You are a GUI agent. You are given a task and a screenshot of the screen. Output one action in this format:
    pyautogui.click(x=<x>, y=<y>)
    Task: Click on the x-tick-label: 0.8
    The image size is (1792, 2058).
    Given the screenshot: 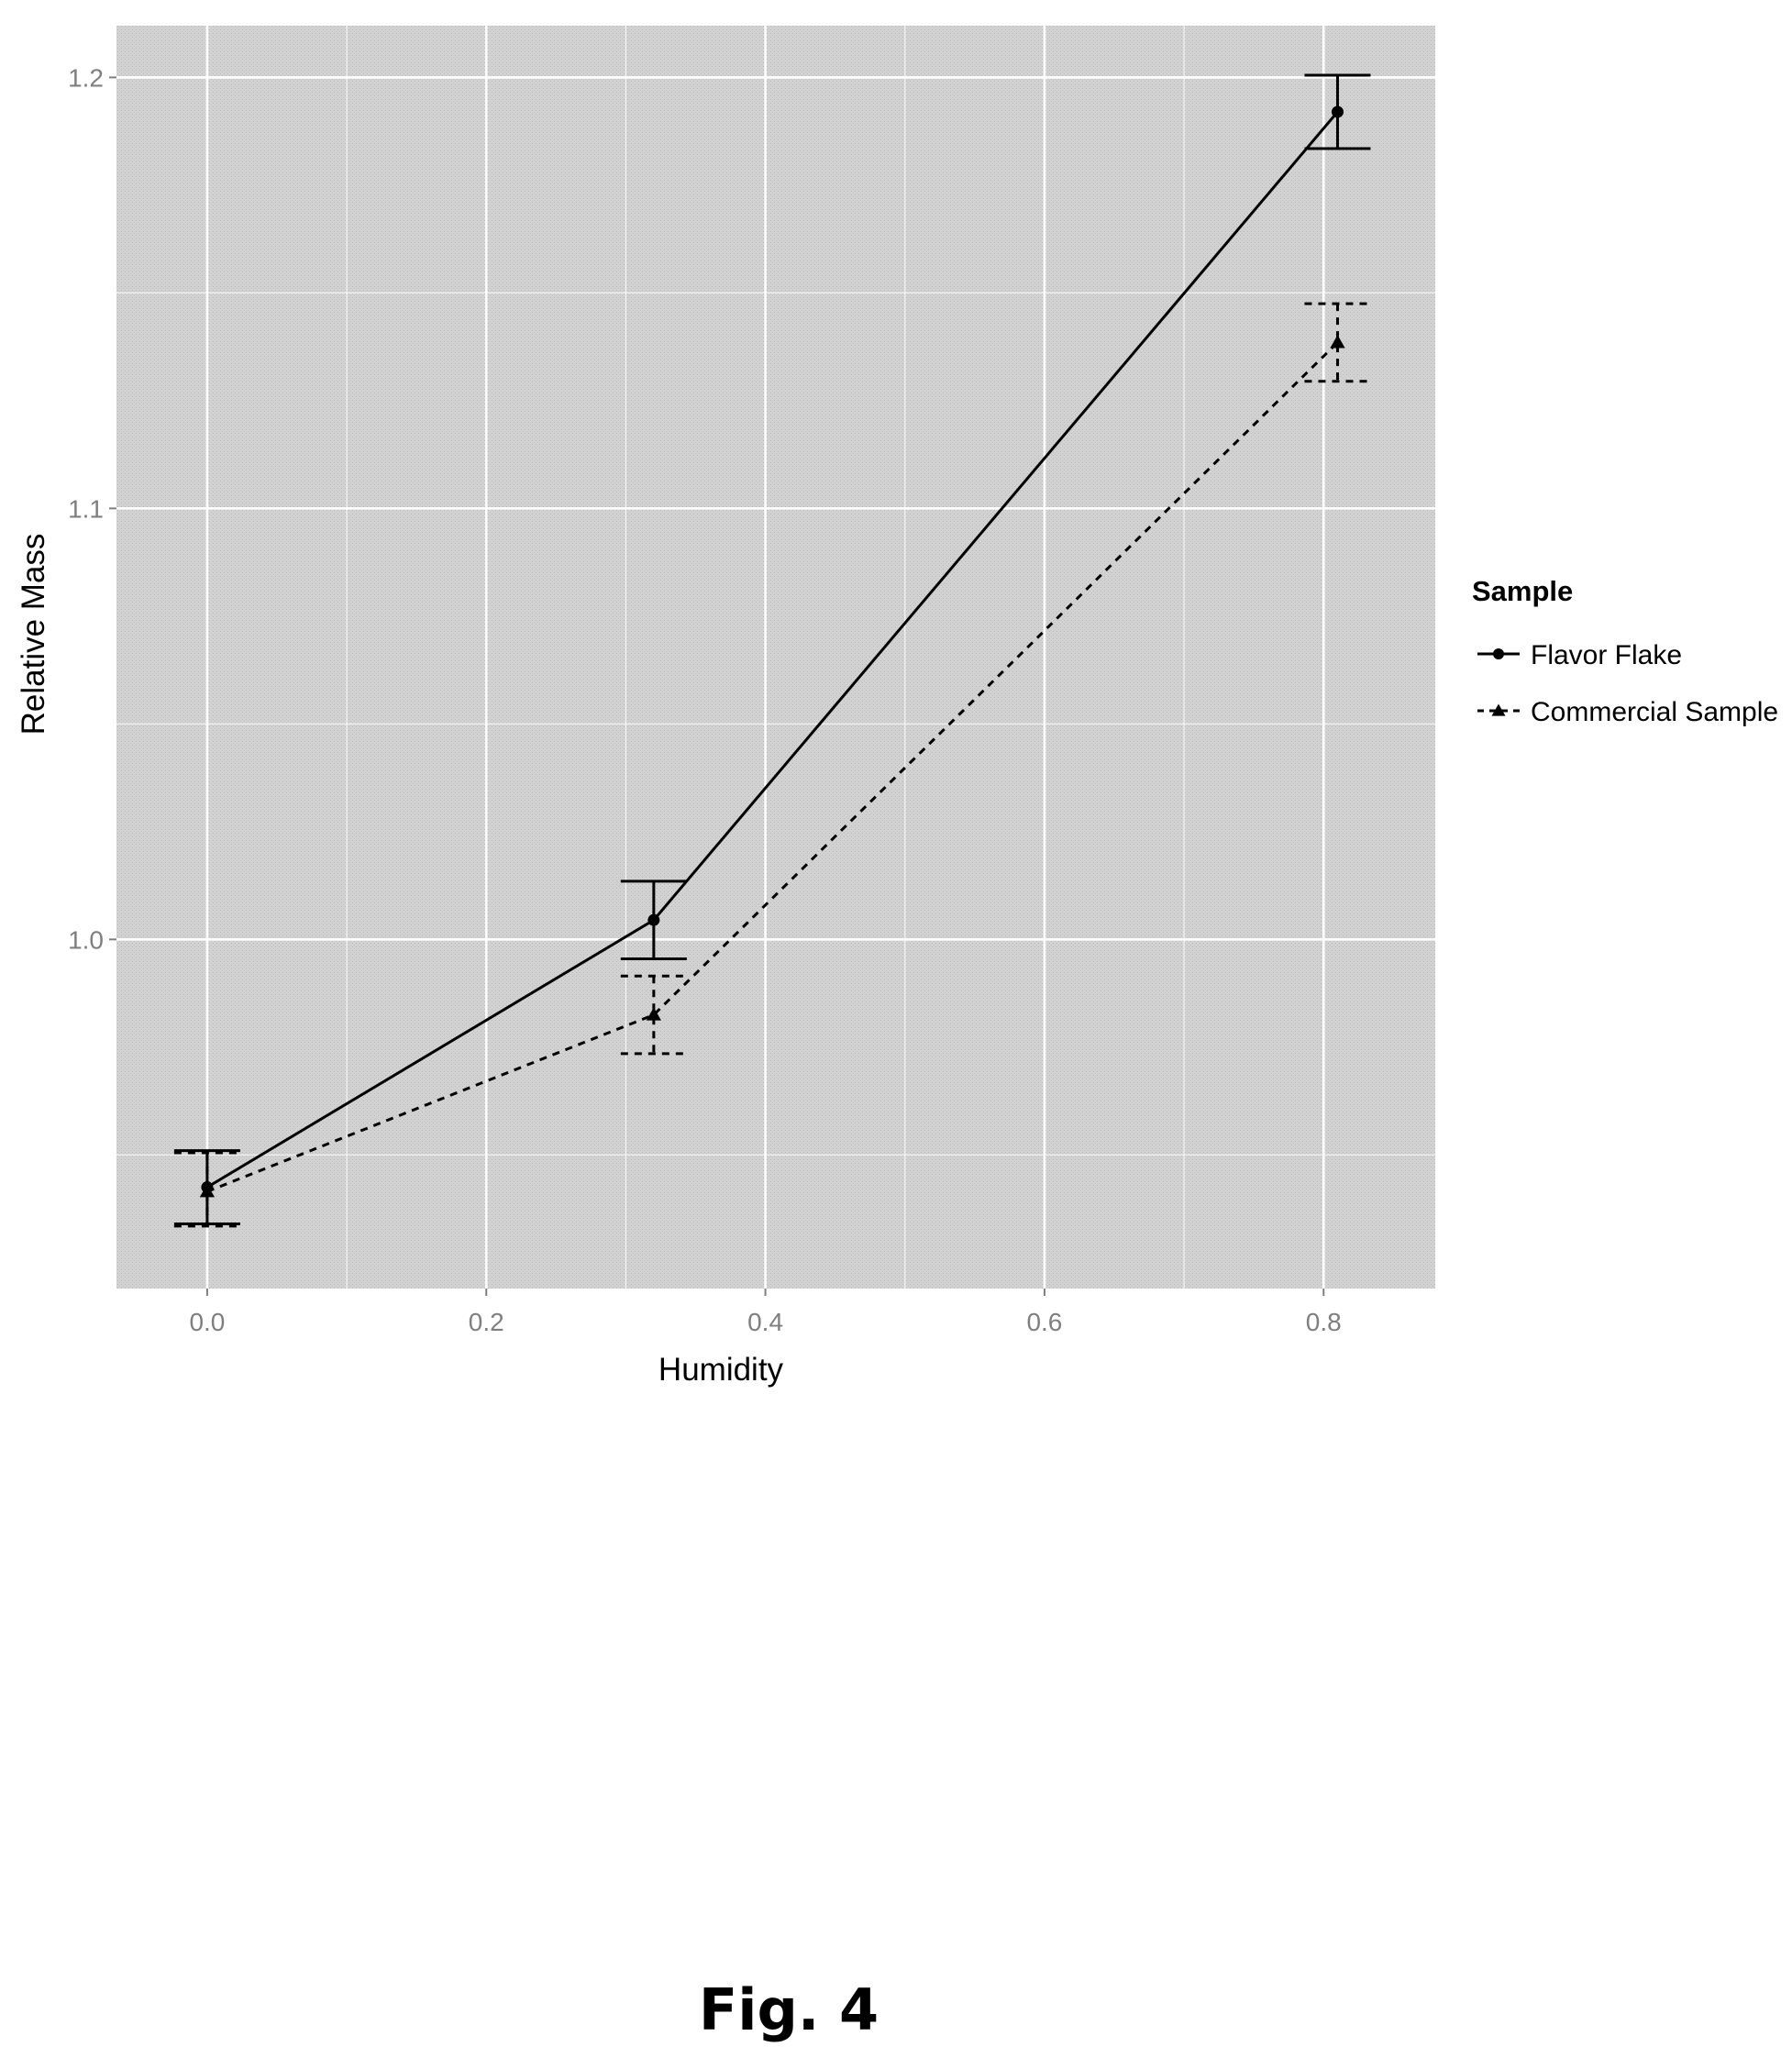 What is the action you would take?
    pyautogui.click(x=1324, y=1322)
    